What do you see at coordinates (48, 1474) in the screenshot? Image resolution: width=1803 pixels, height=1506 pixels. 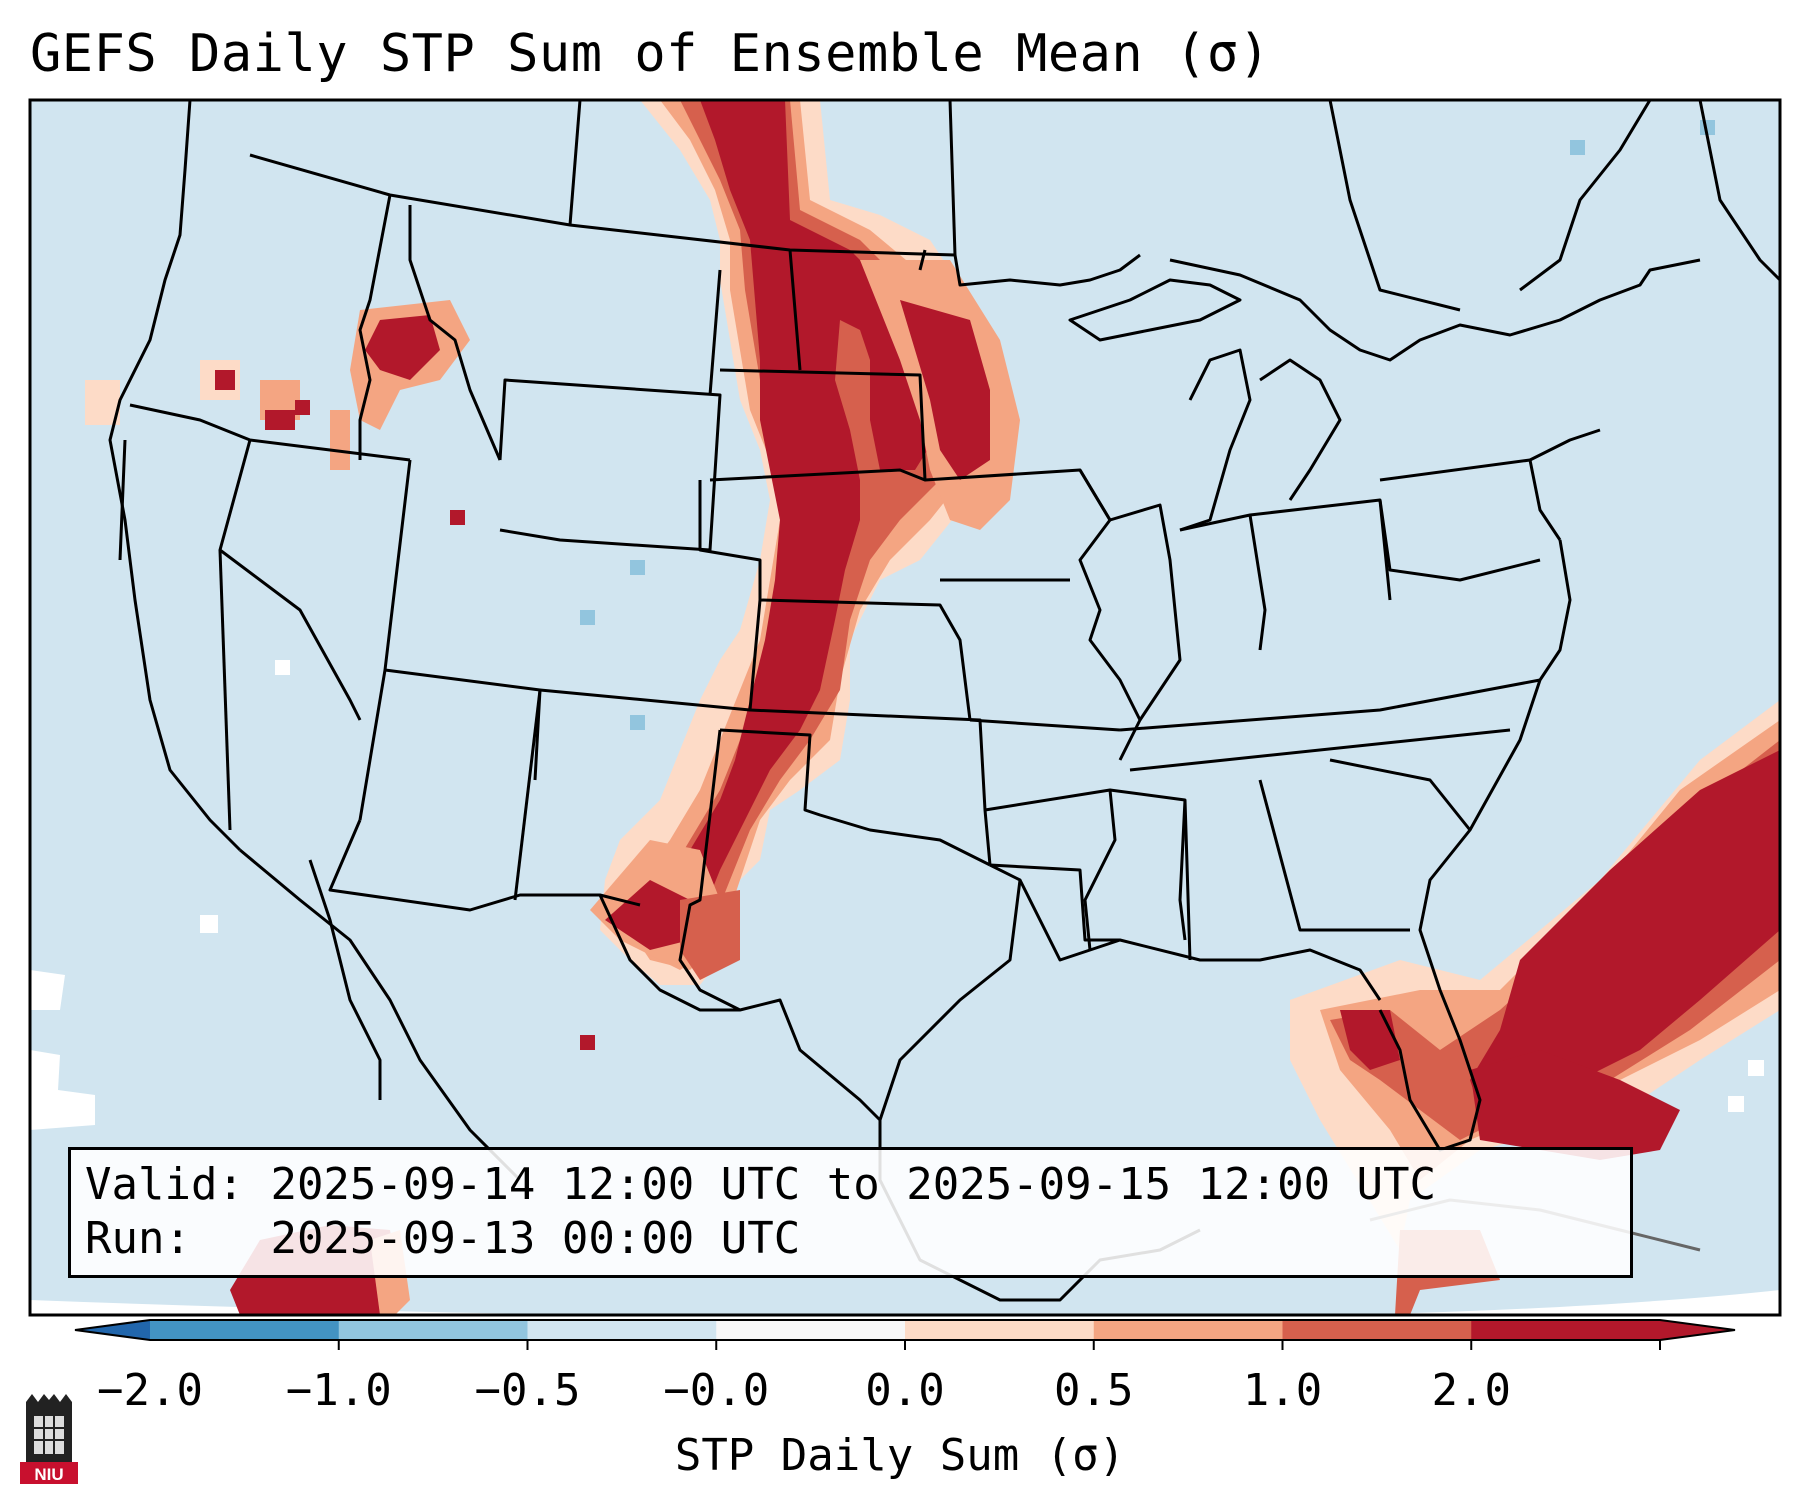 I see `logo-text: NIU` at bounding box center [48, 1474].